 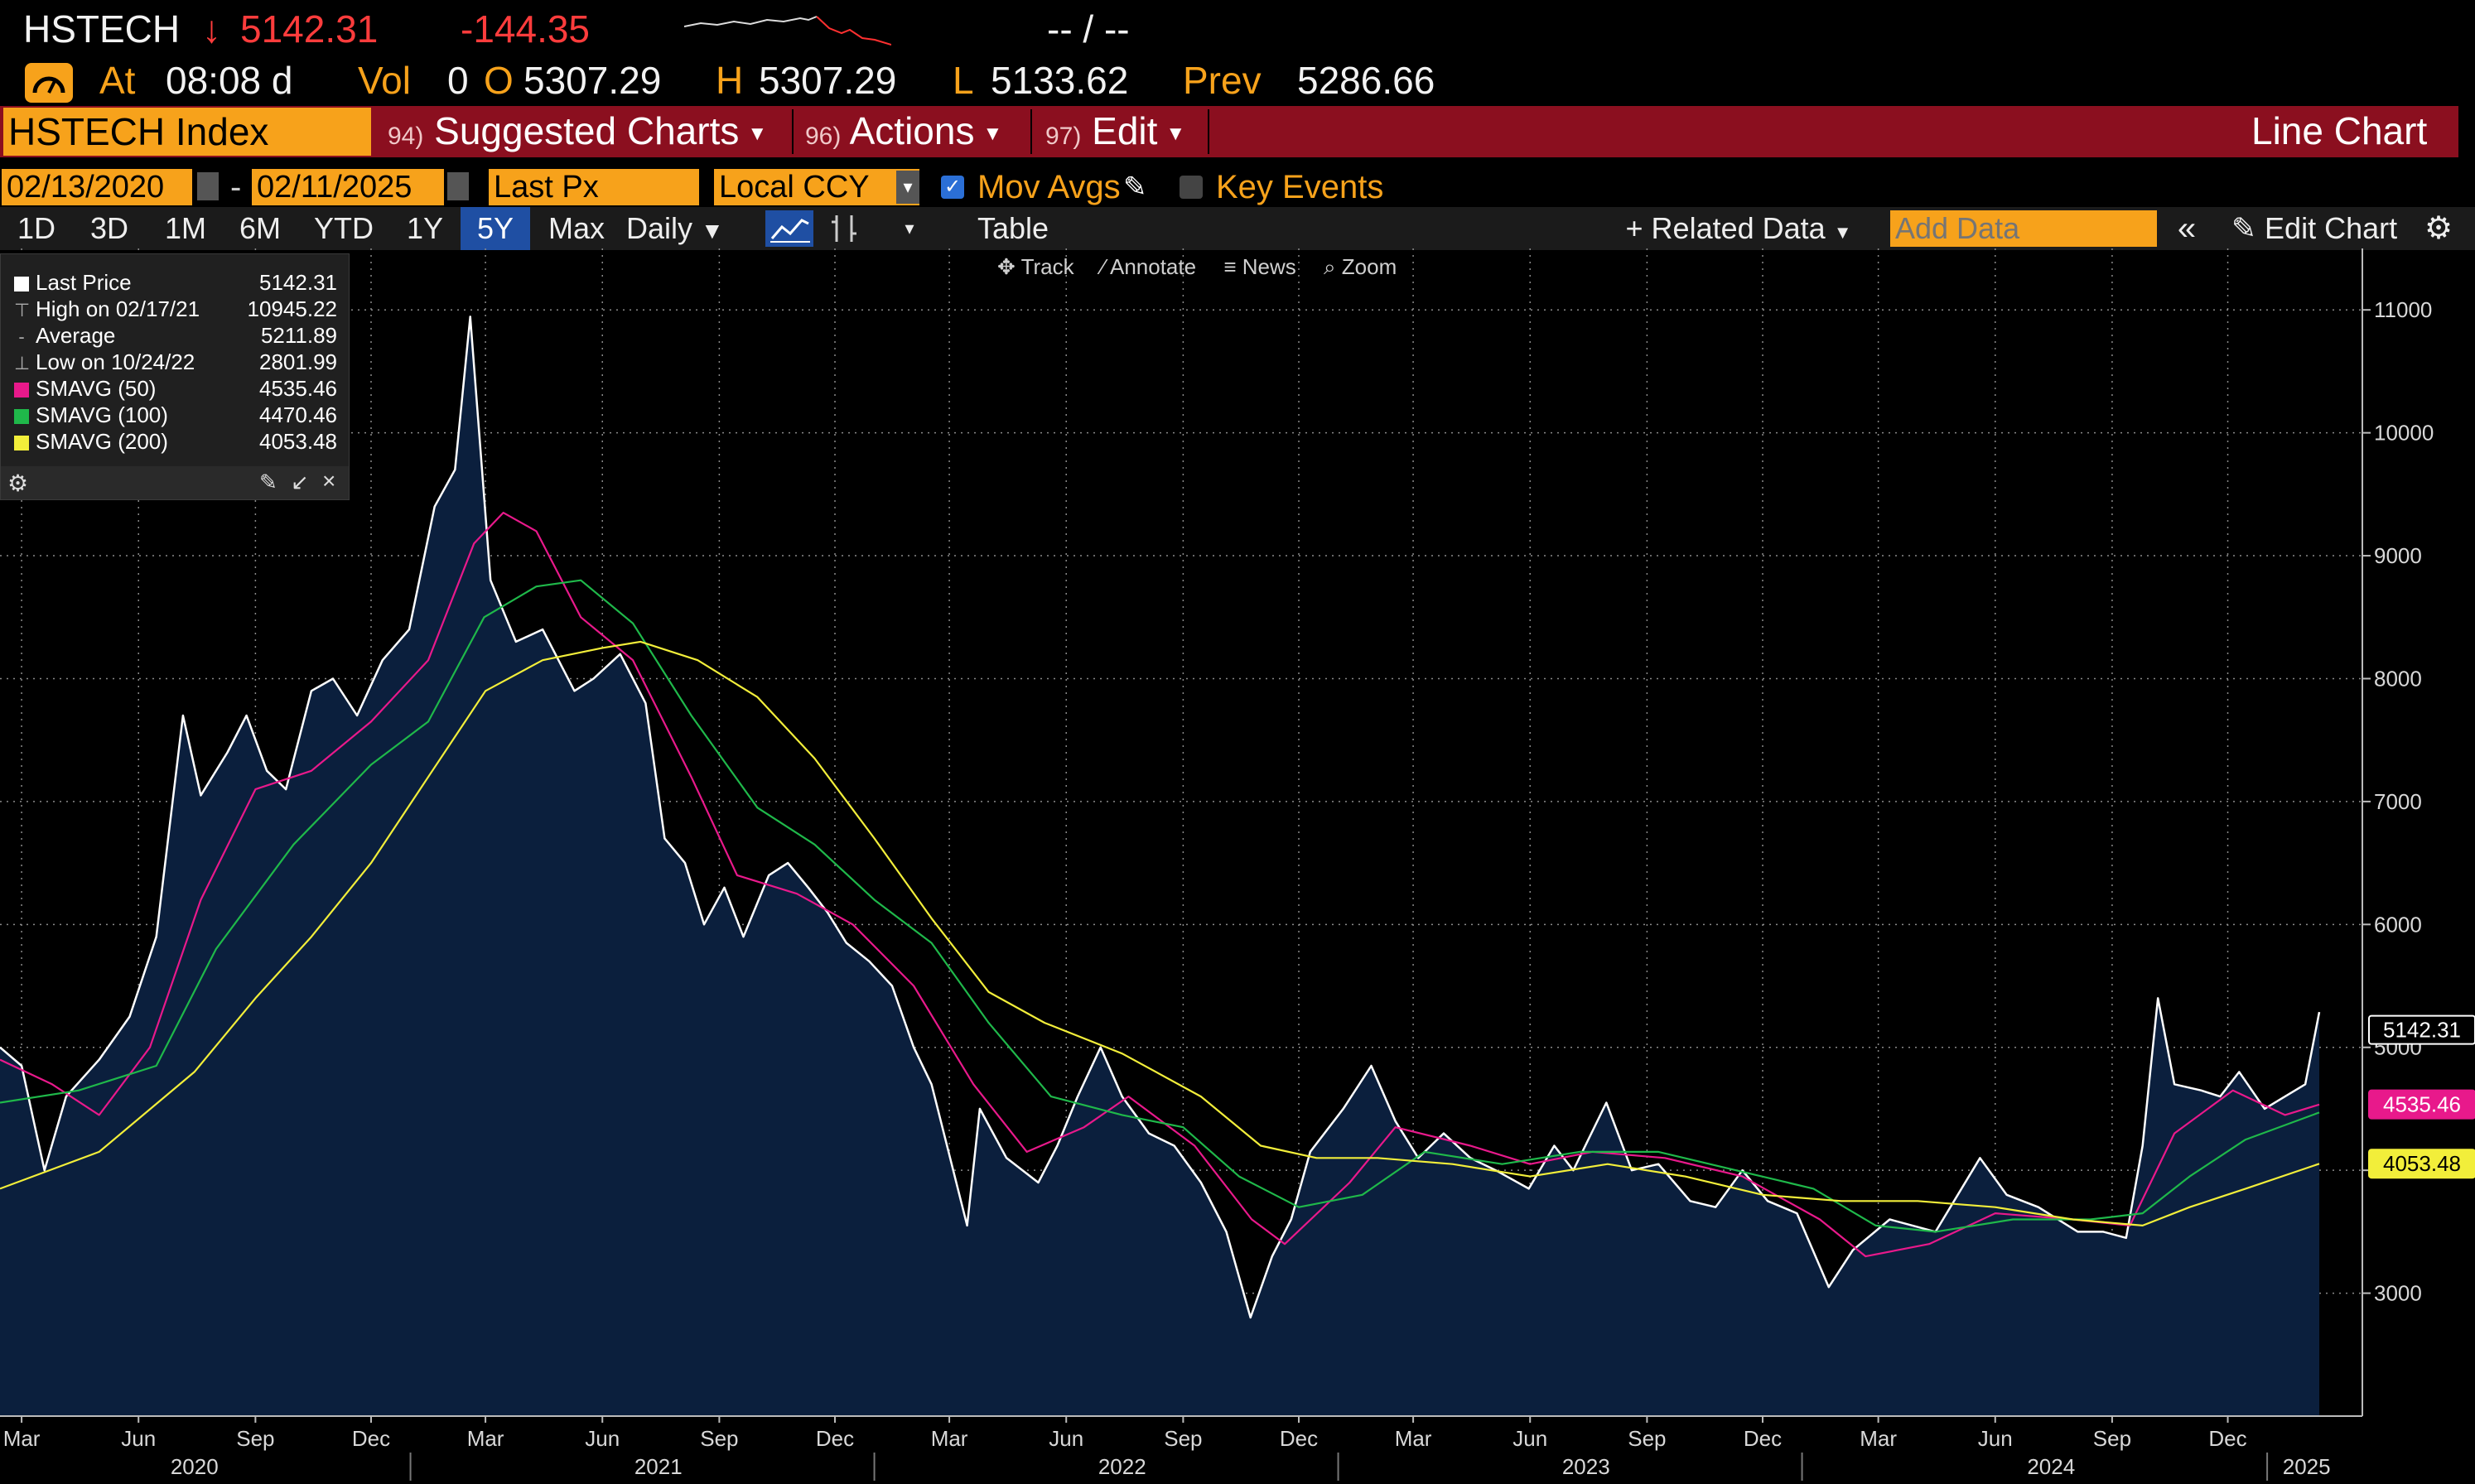 I want to click on period-tab-5y: 5Y, so click(x=495, y=228).